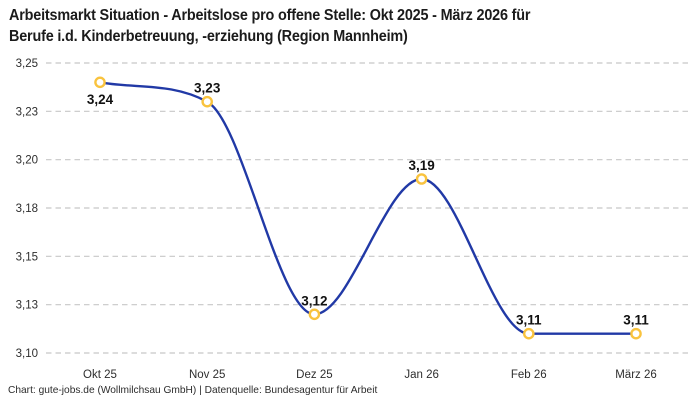  What do you see at coordinates (314, 375) in the screenshot?
I see `x-tick-label: Dez 25` at bounding box center [314, 375].